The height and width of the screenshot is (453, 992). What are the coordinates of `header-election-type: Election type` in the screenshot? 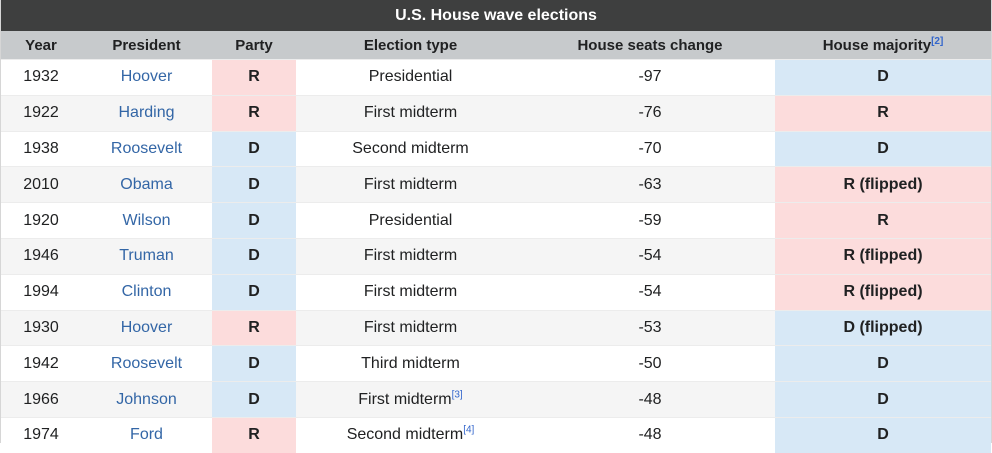 It's located at (410, 45).